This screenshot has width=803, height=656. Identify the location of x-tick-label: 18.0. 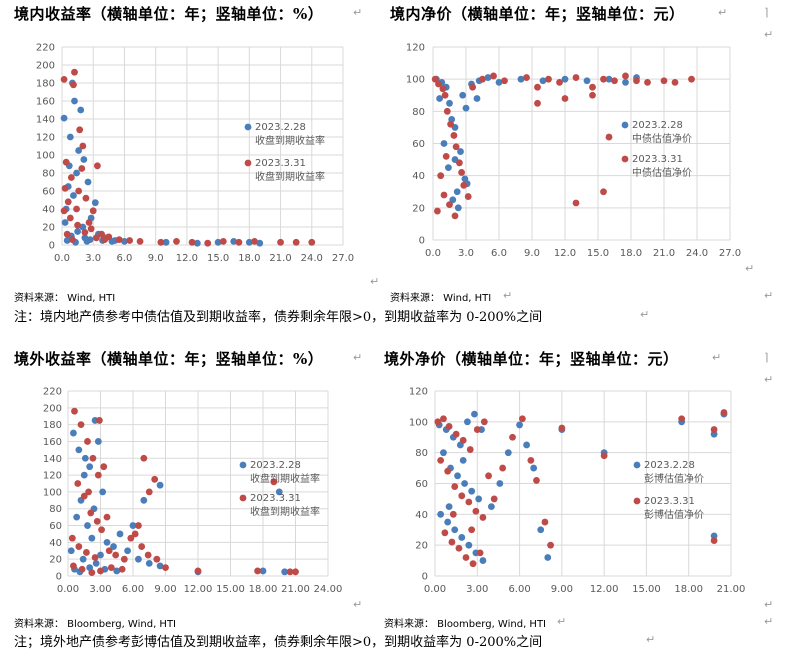
(631, 253).